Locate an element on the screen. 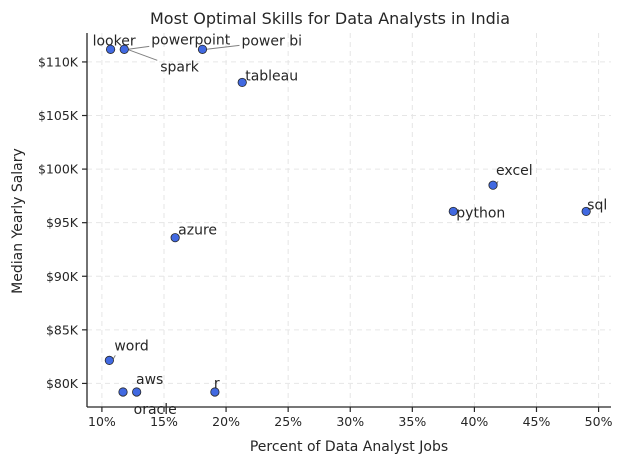  point-label: oracle is located at coordinates (155, 410).